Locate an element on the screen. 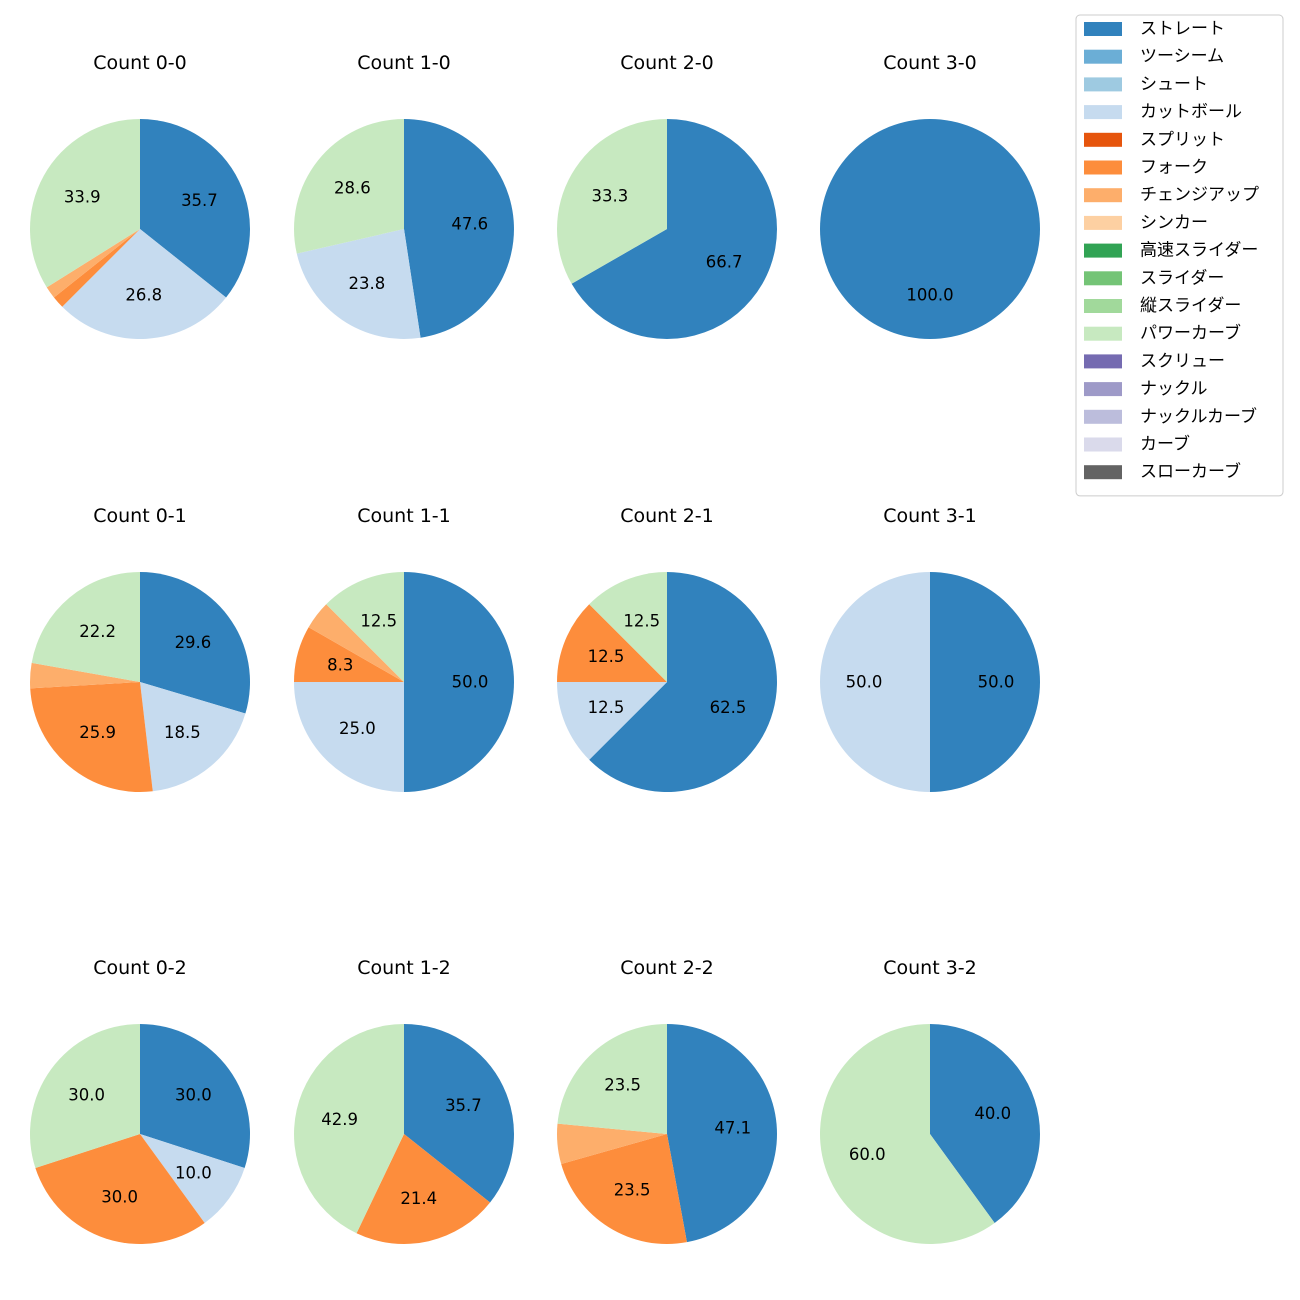 The image size is (1300, 1300). legend-label: 縦スライダー is located at coordinates (1190, 306).